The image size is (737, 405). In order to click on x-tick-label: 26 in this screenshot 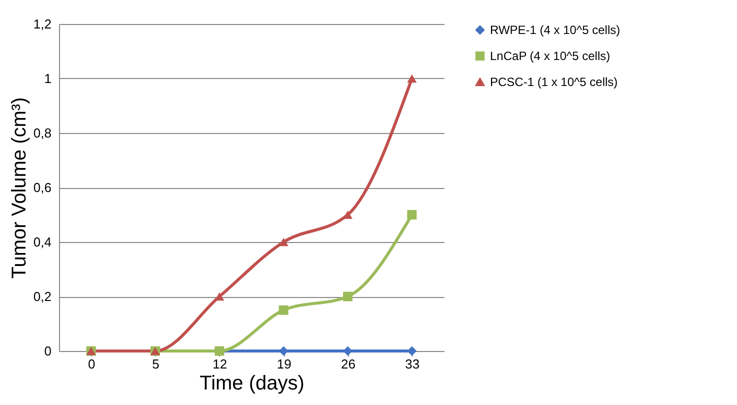, I will do `click(348, 364)`.